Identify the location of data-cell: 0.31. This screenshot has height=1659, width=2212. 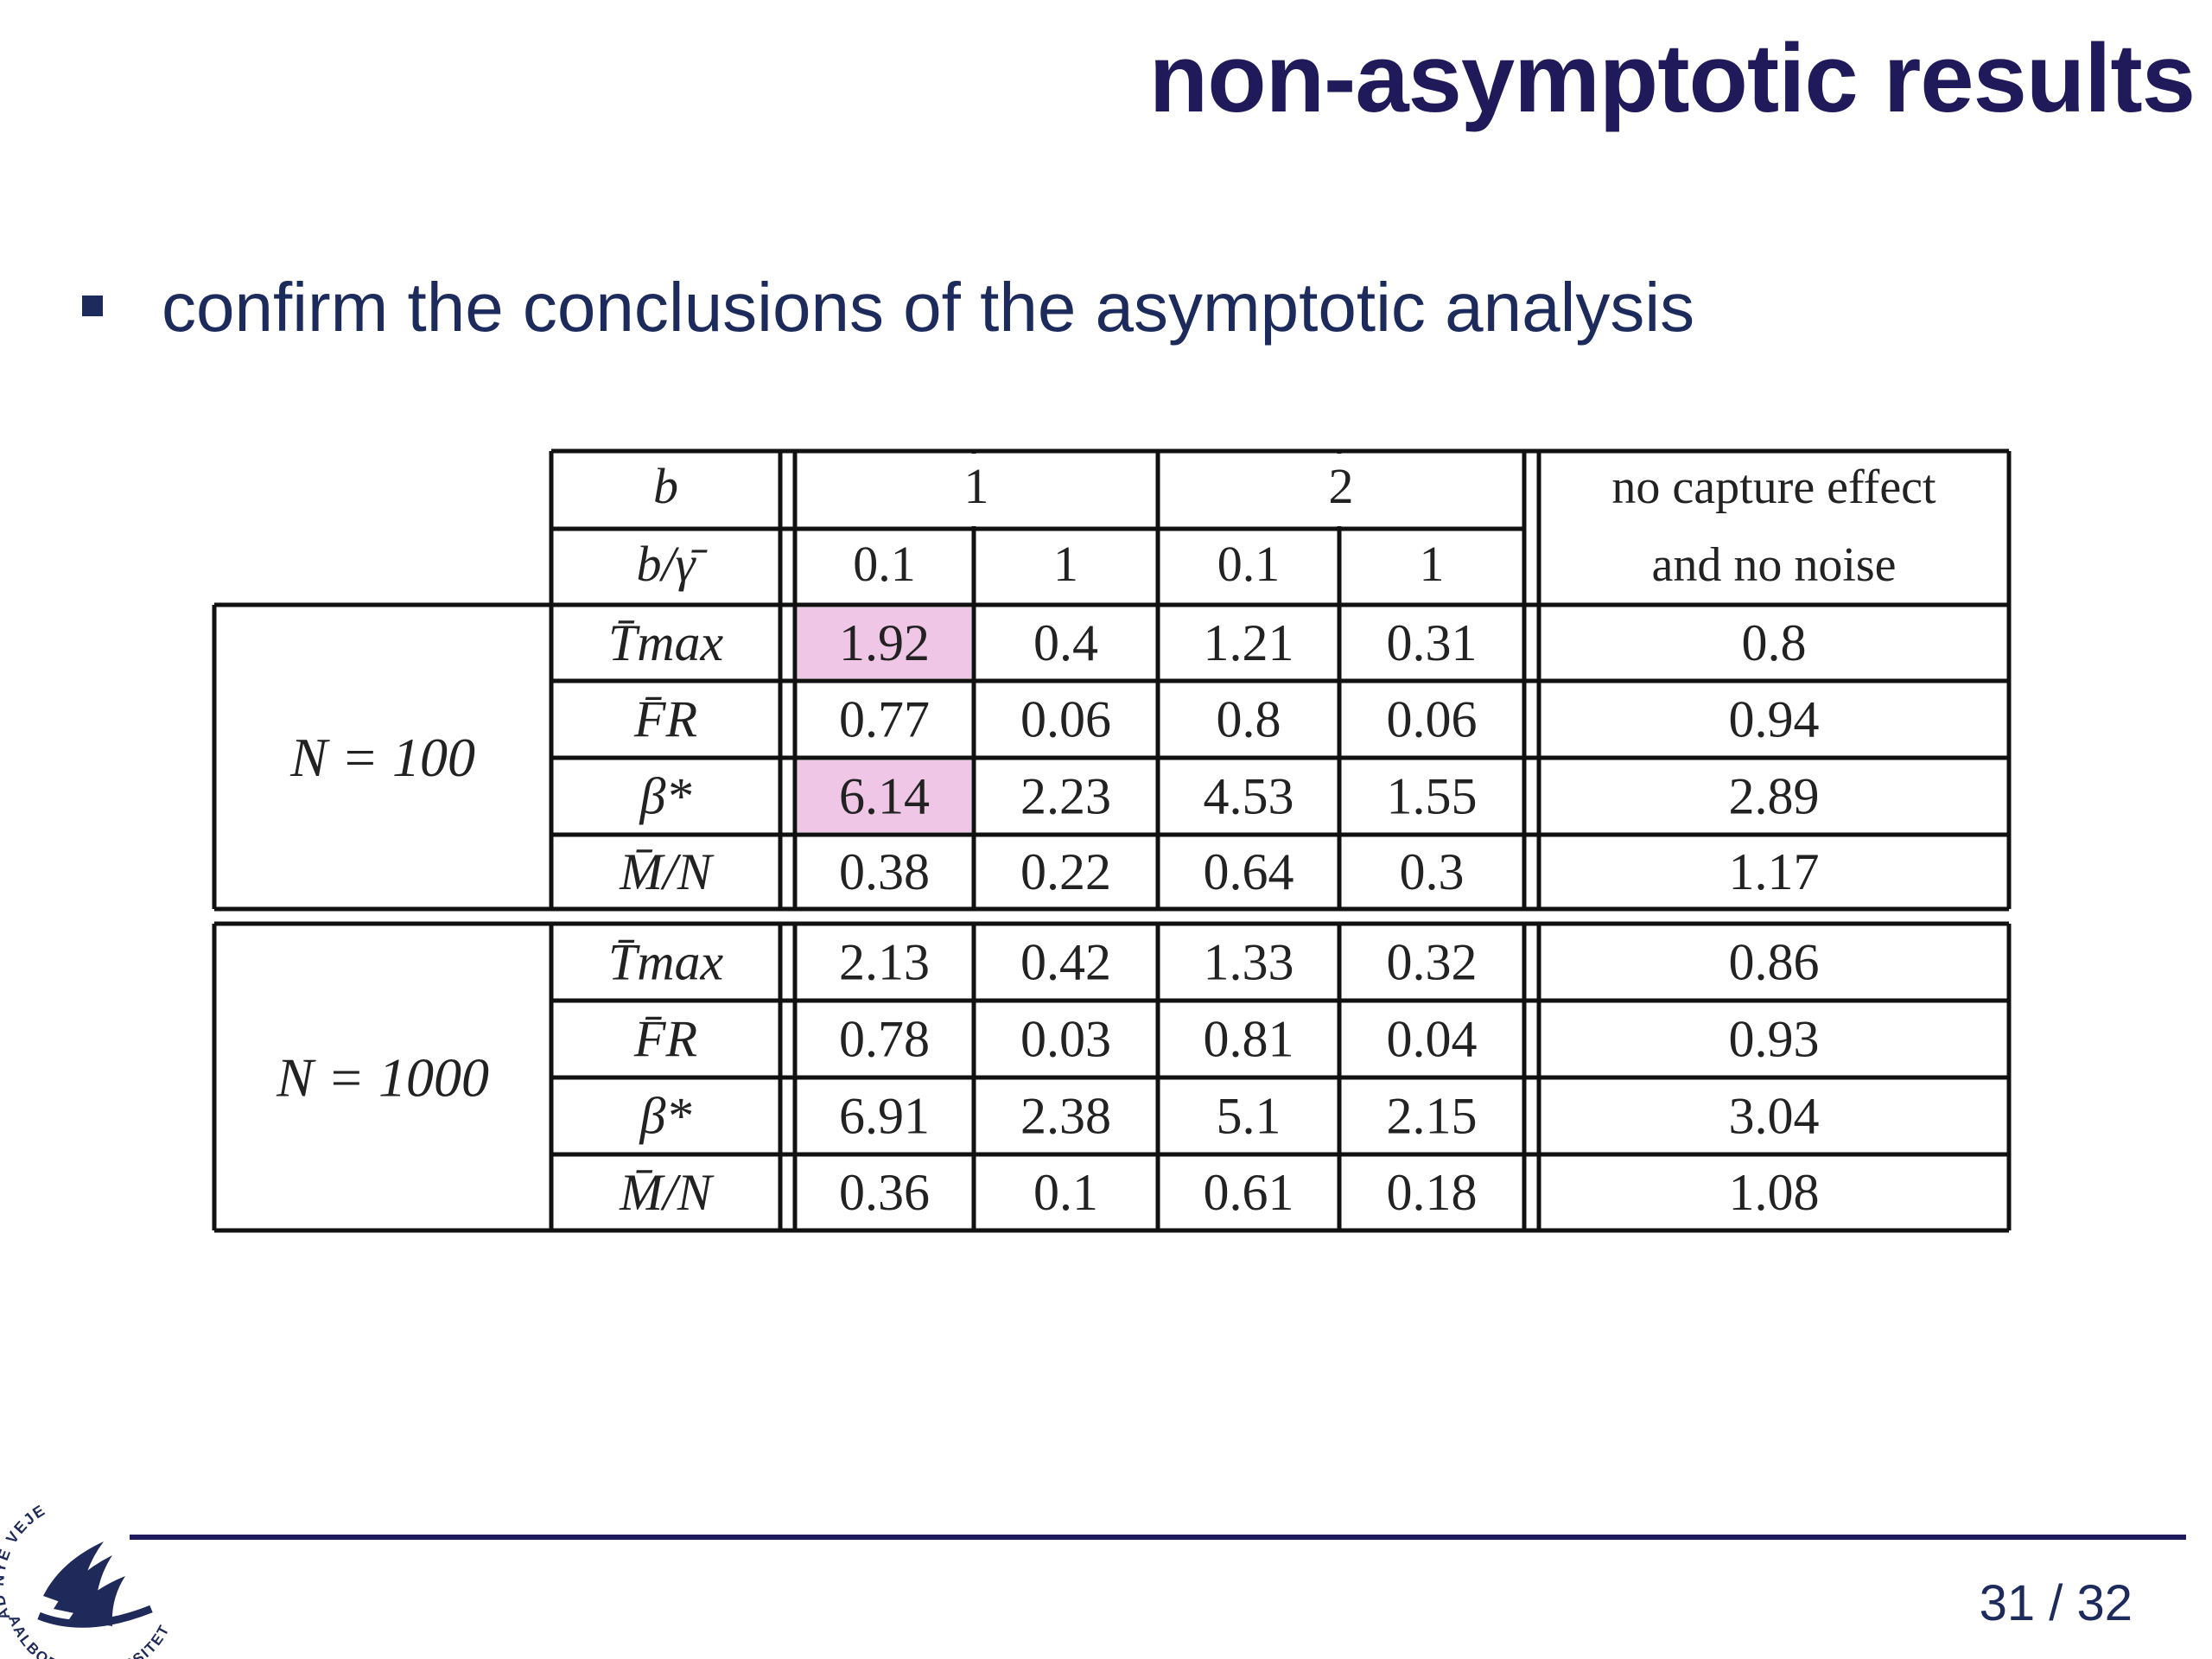
(1432, 642).